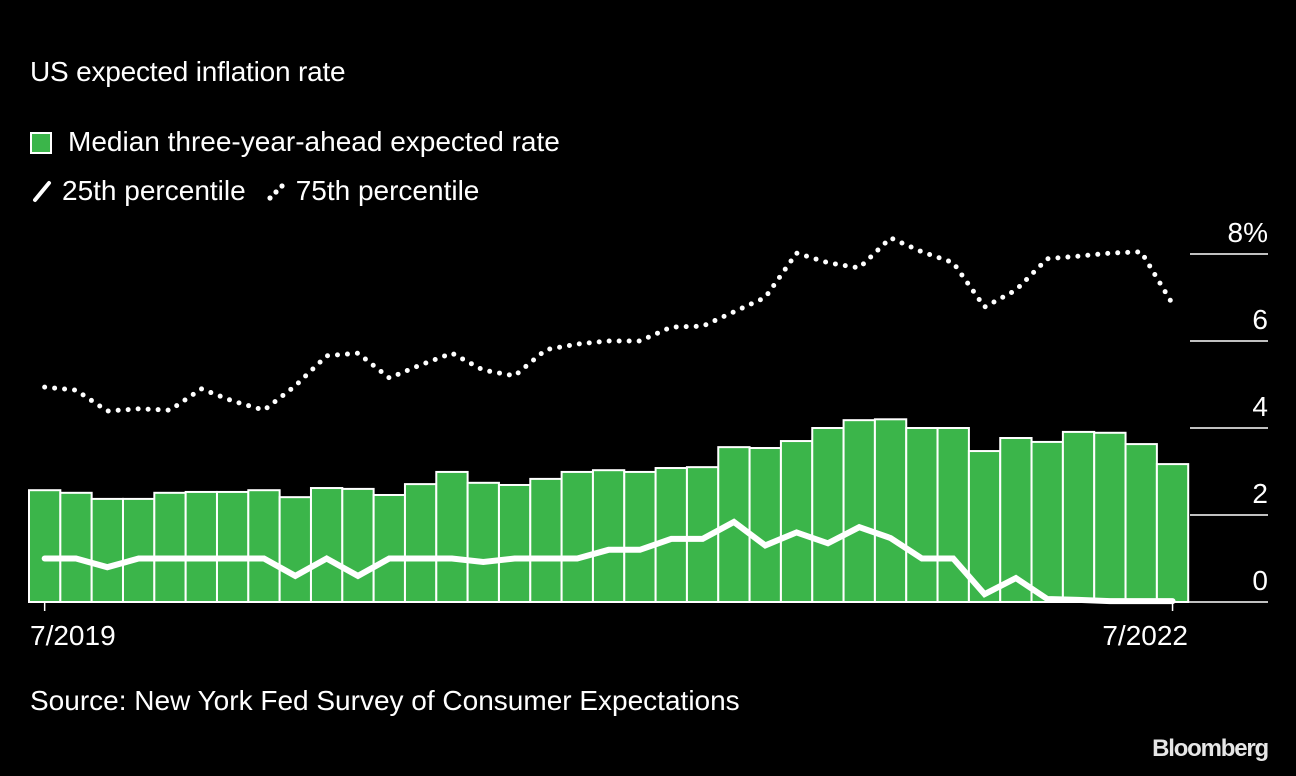 The image size is (1296, 776). What do you see at coordinates (41, 143) in the screenshot?
I see `legend-swatch-bar-icon` at bounding box center [41, 143].